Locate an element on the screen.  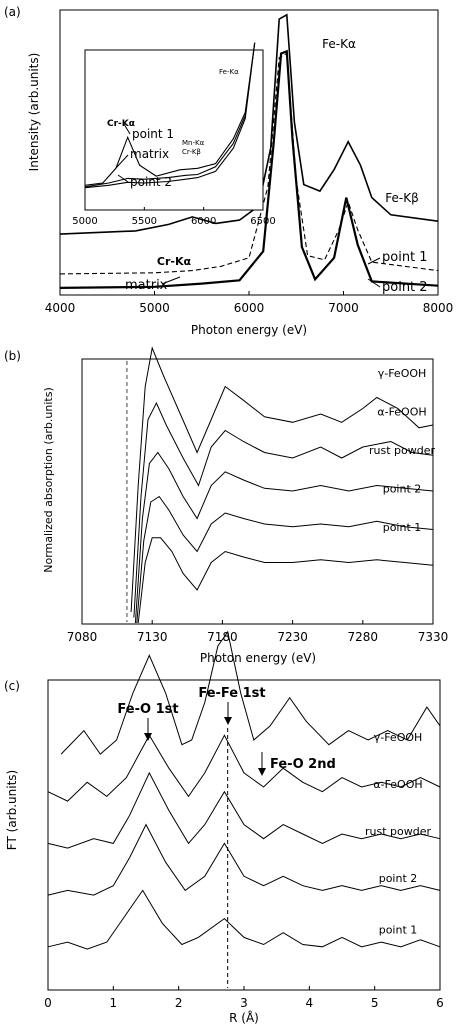
panel-c-label: (c) is located at coordinates (12, 686).